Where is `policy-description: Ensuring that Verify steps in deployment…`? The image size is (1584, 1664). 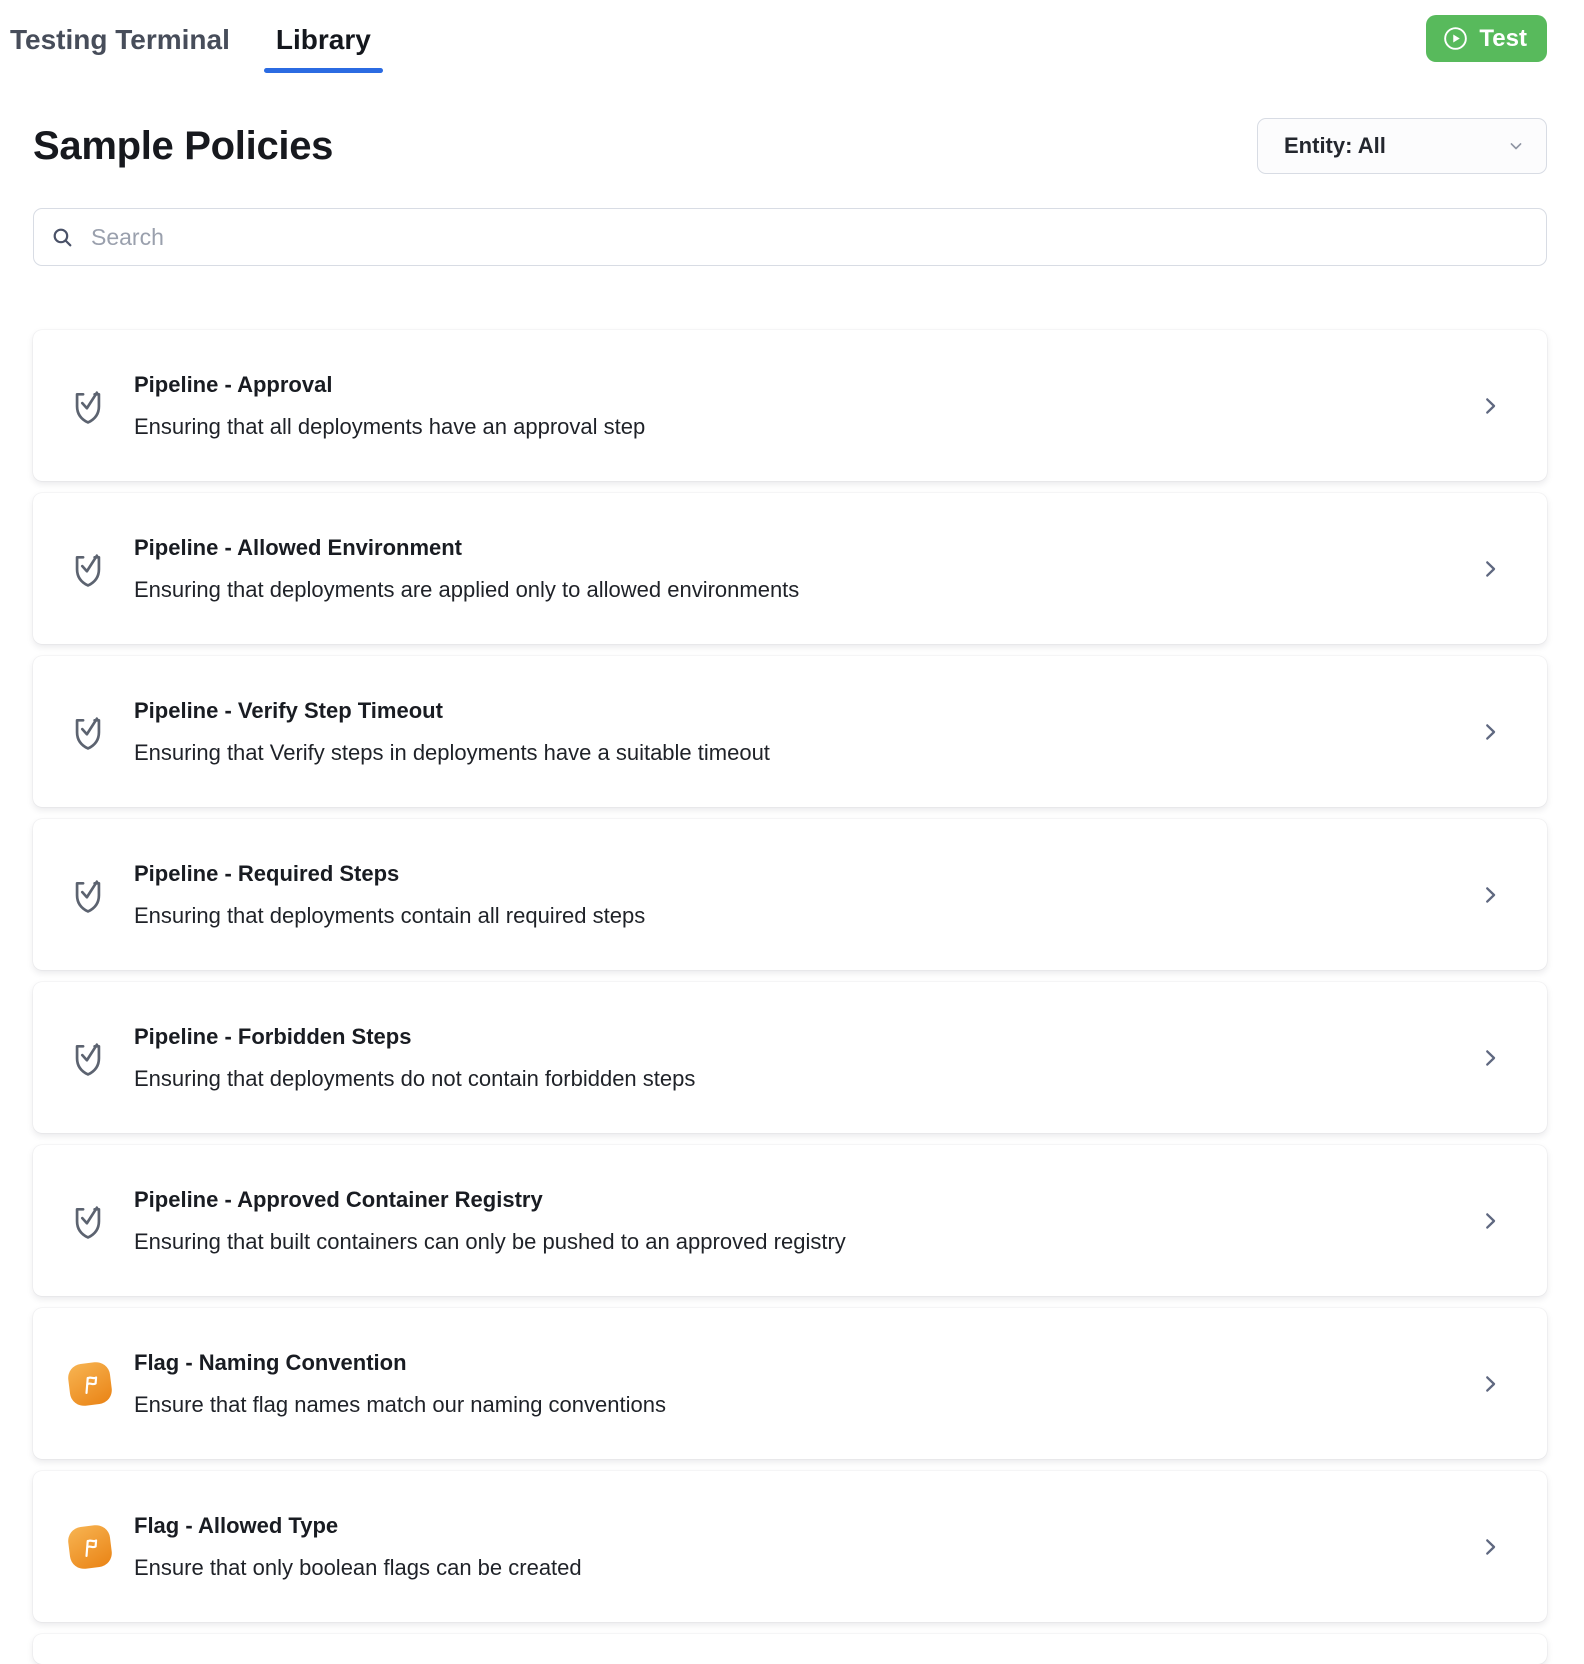 policy-description: Ensuring that Verify steps in deployment… is located at coordinates (452, 752).